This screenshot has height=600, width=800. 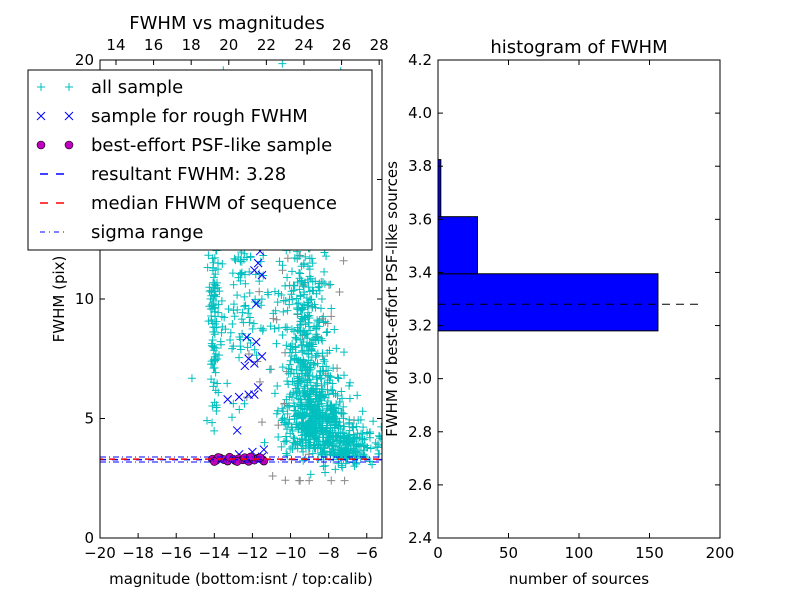 I want to click on histogram-xtick-label: 100, so click(x=579, y=553).